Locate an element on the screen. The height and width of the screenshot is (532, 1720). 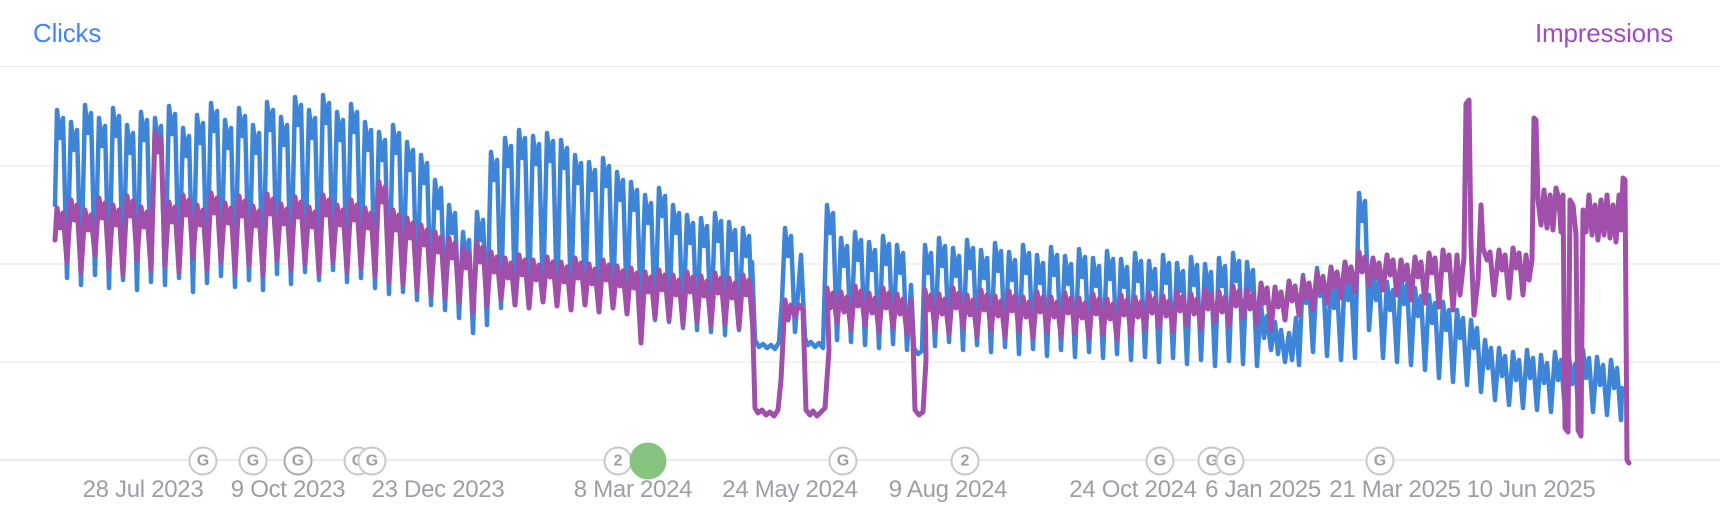
green-annotation-marker is located at coordinates (648, 461).